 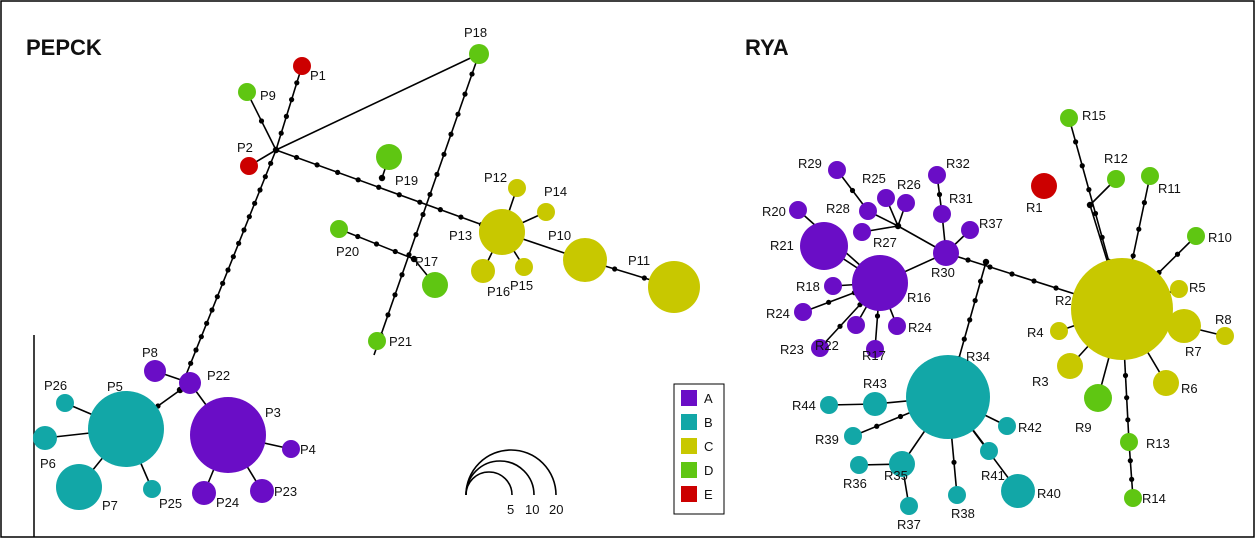 I want to click on haplotype-label-p20: P20, so click(x=347, y=251).